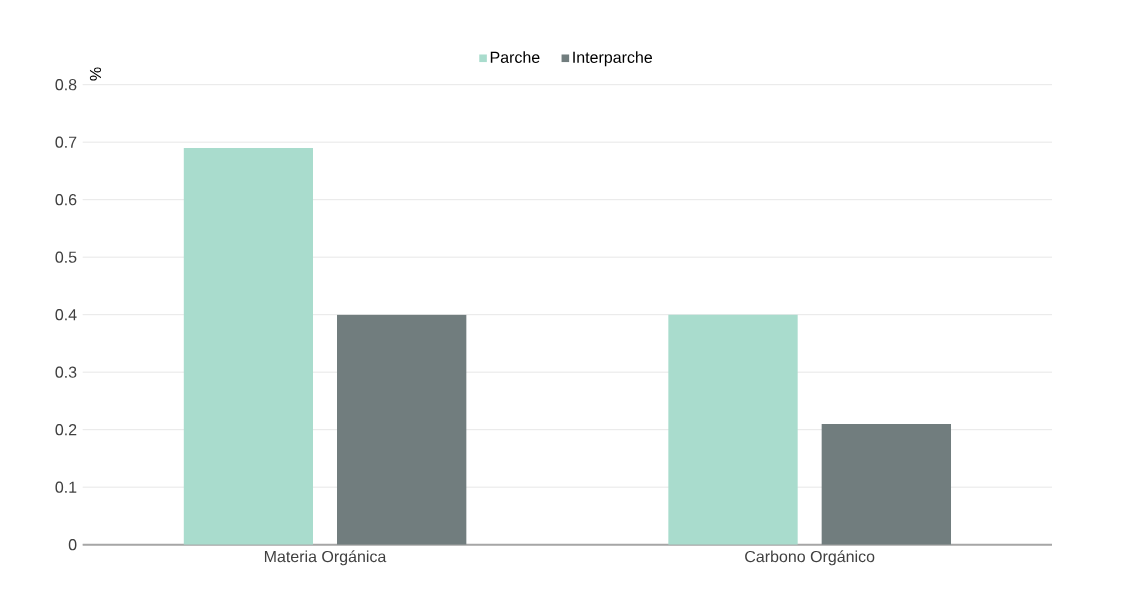  Describe the element at coordinates (810, 558) in the screenshot. I see `x-tick-label: Carbono Orgánico` at that location.